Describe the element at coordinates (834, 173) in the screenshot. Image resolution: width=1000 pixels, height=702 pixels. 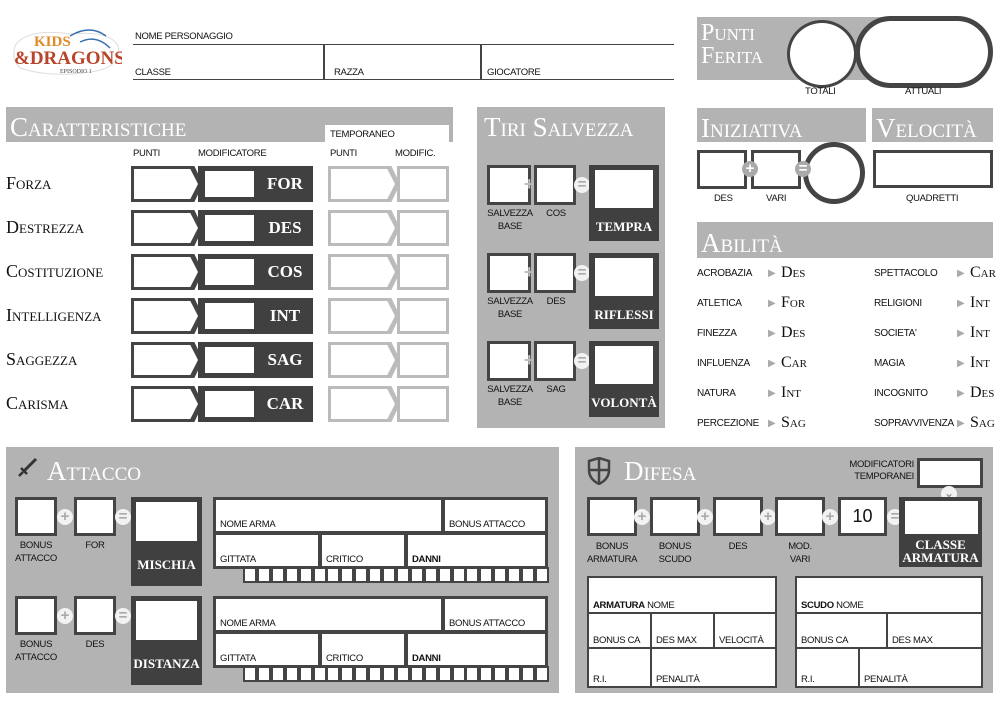
I see `initiative-total-field` at that location.